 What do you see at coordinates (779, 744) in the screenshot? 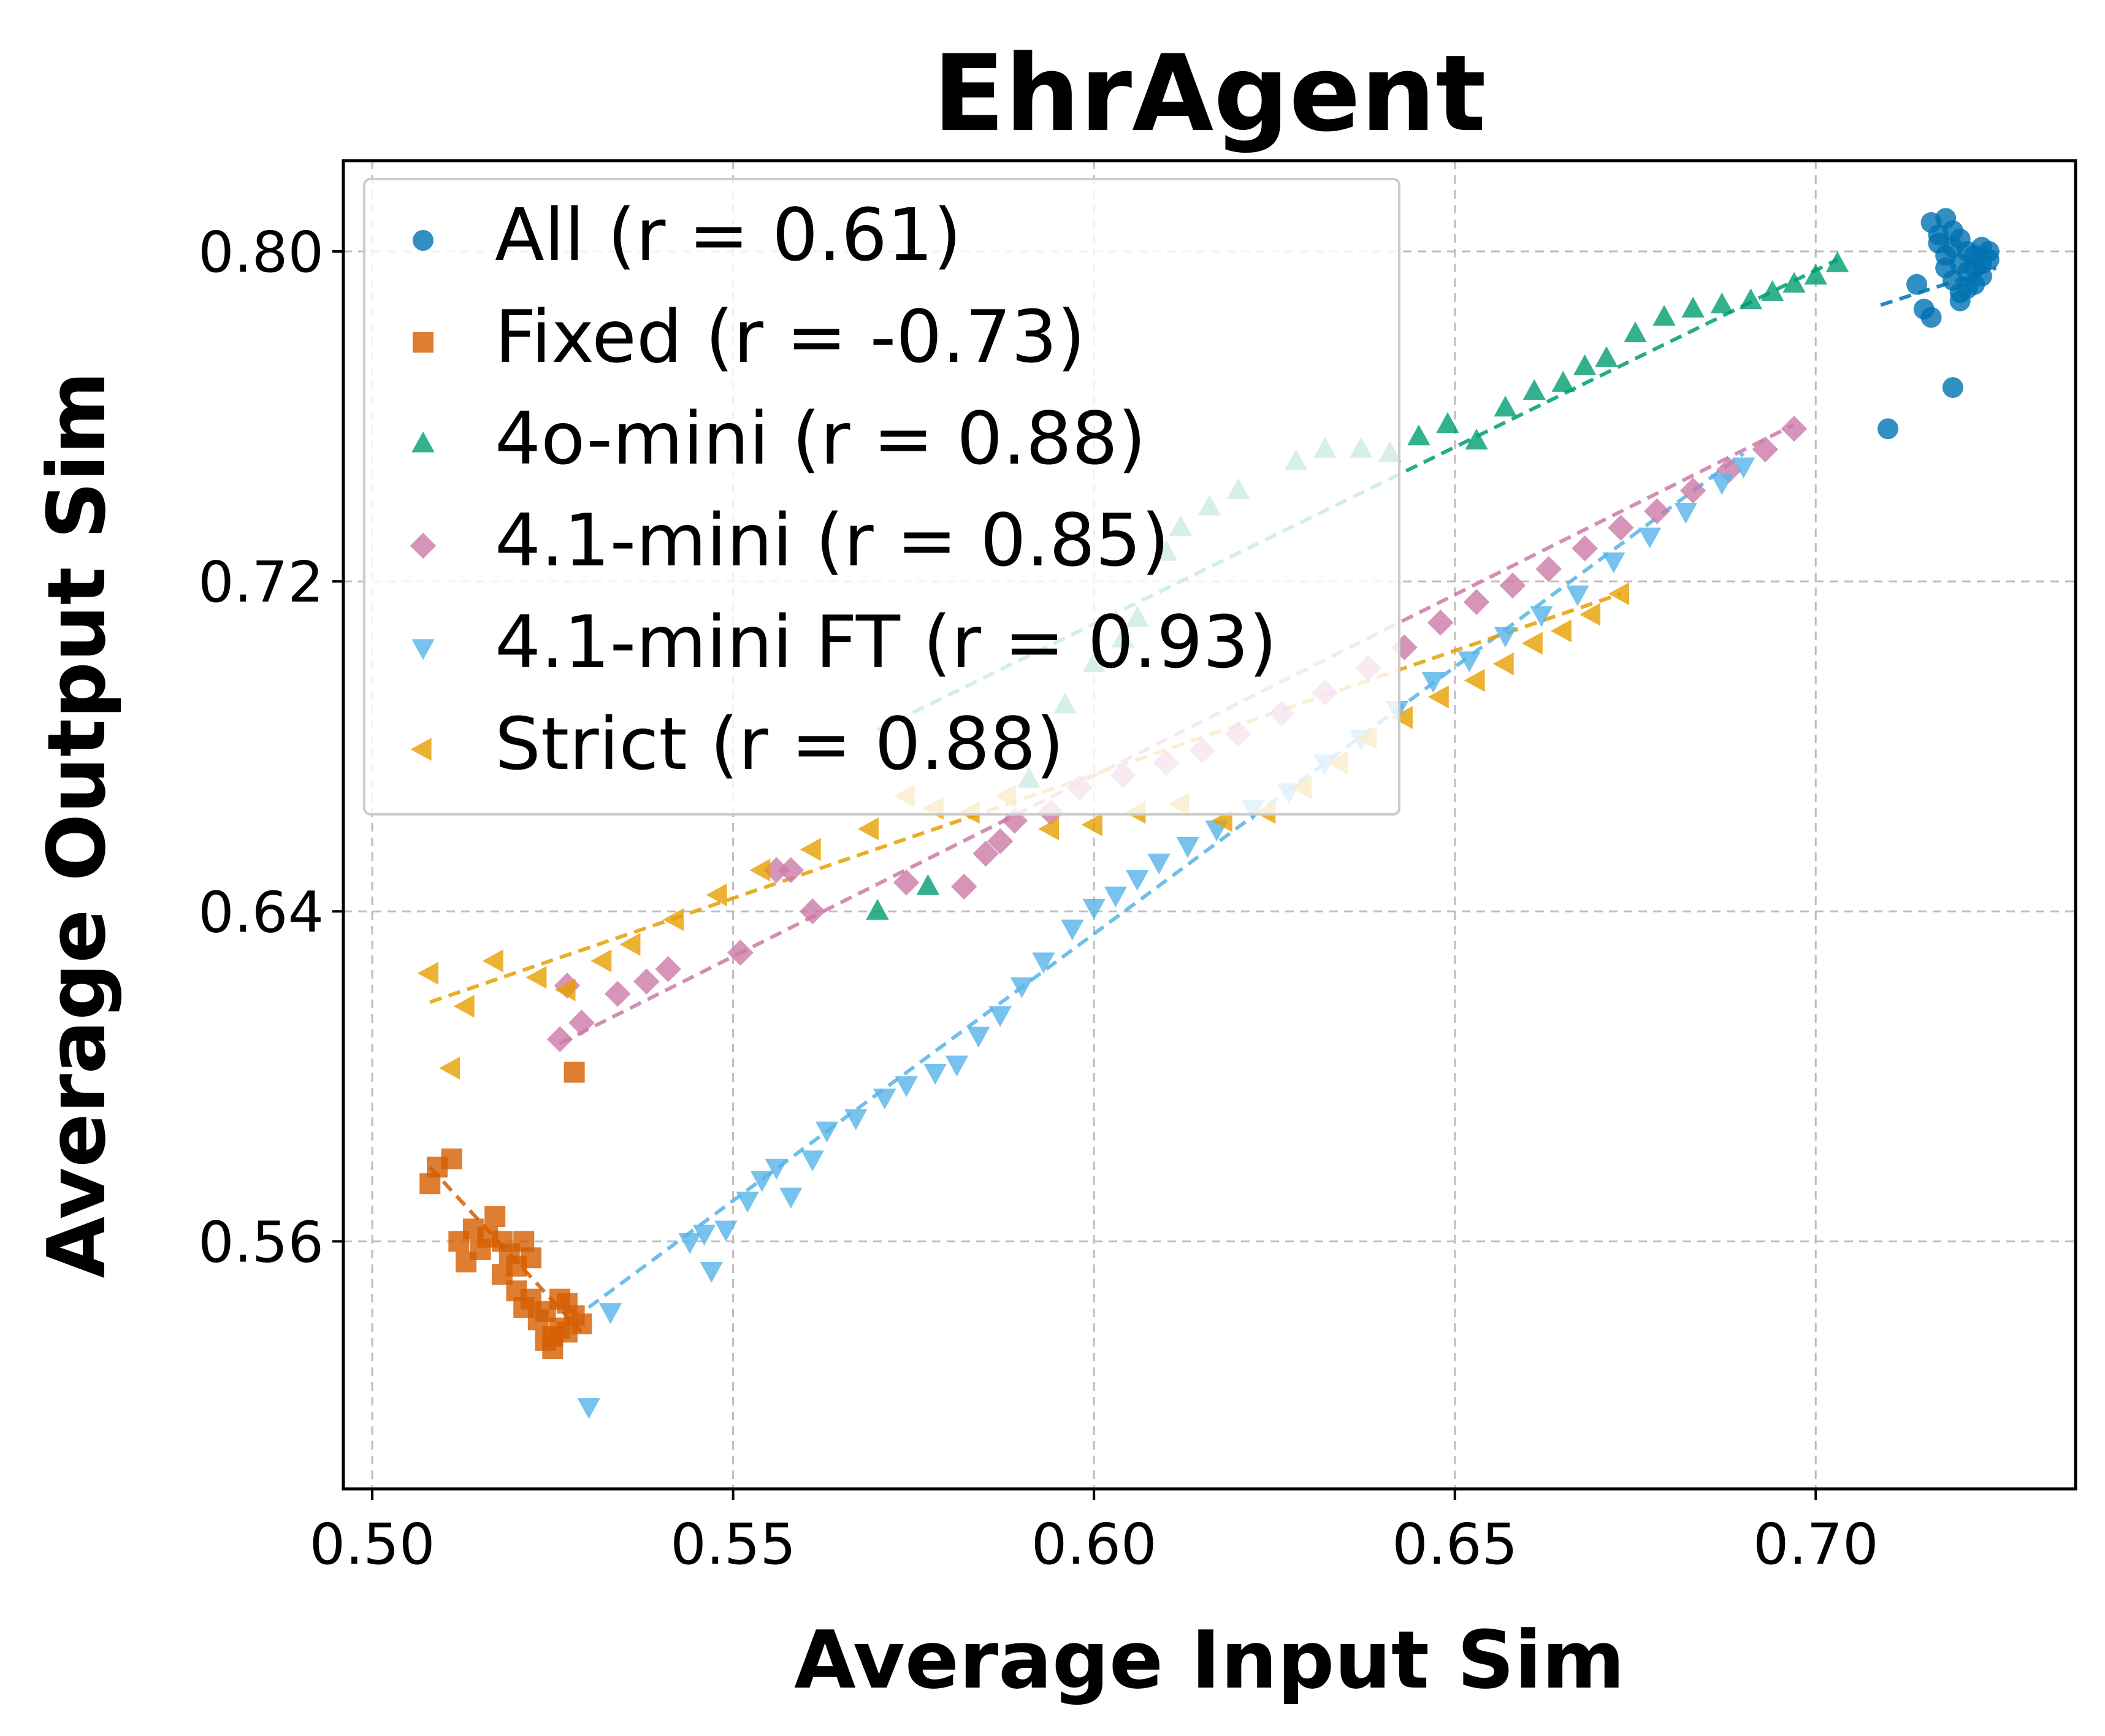
I see `legend-label: Strict (r = 0.88)` at bounding box center [779, 744].